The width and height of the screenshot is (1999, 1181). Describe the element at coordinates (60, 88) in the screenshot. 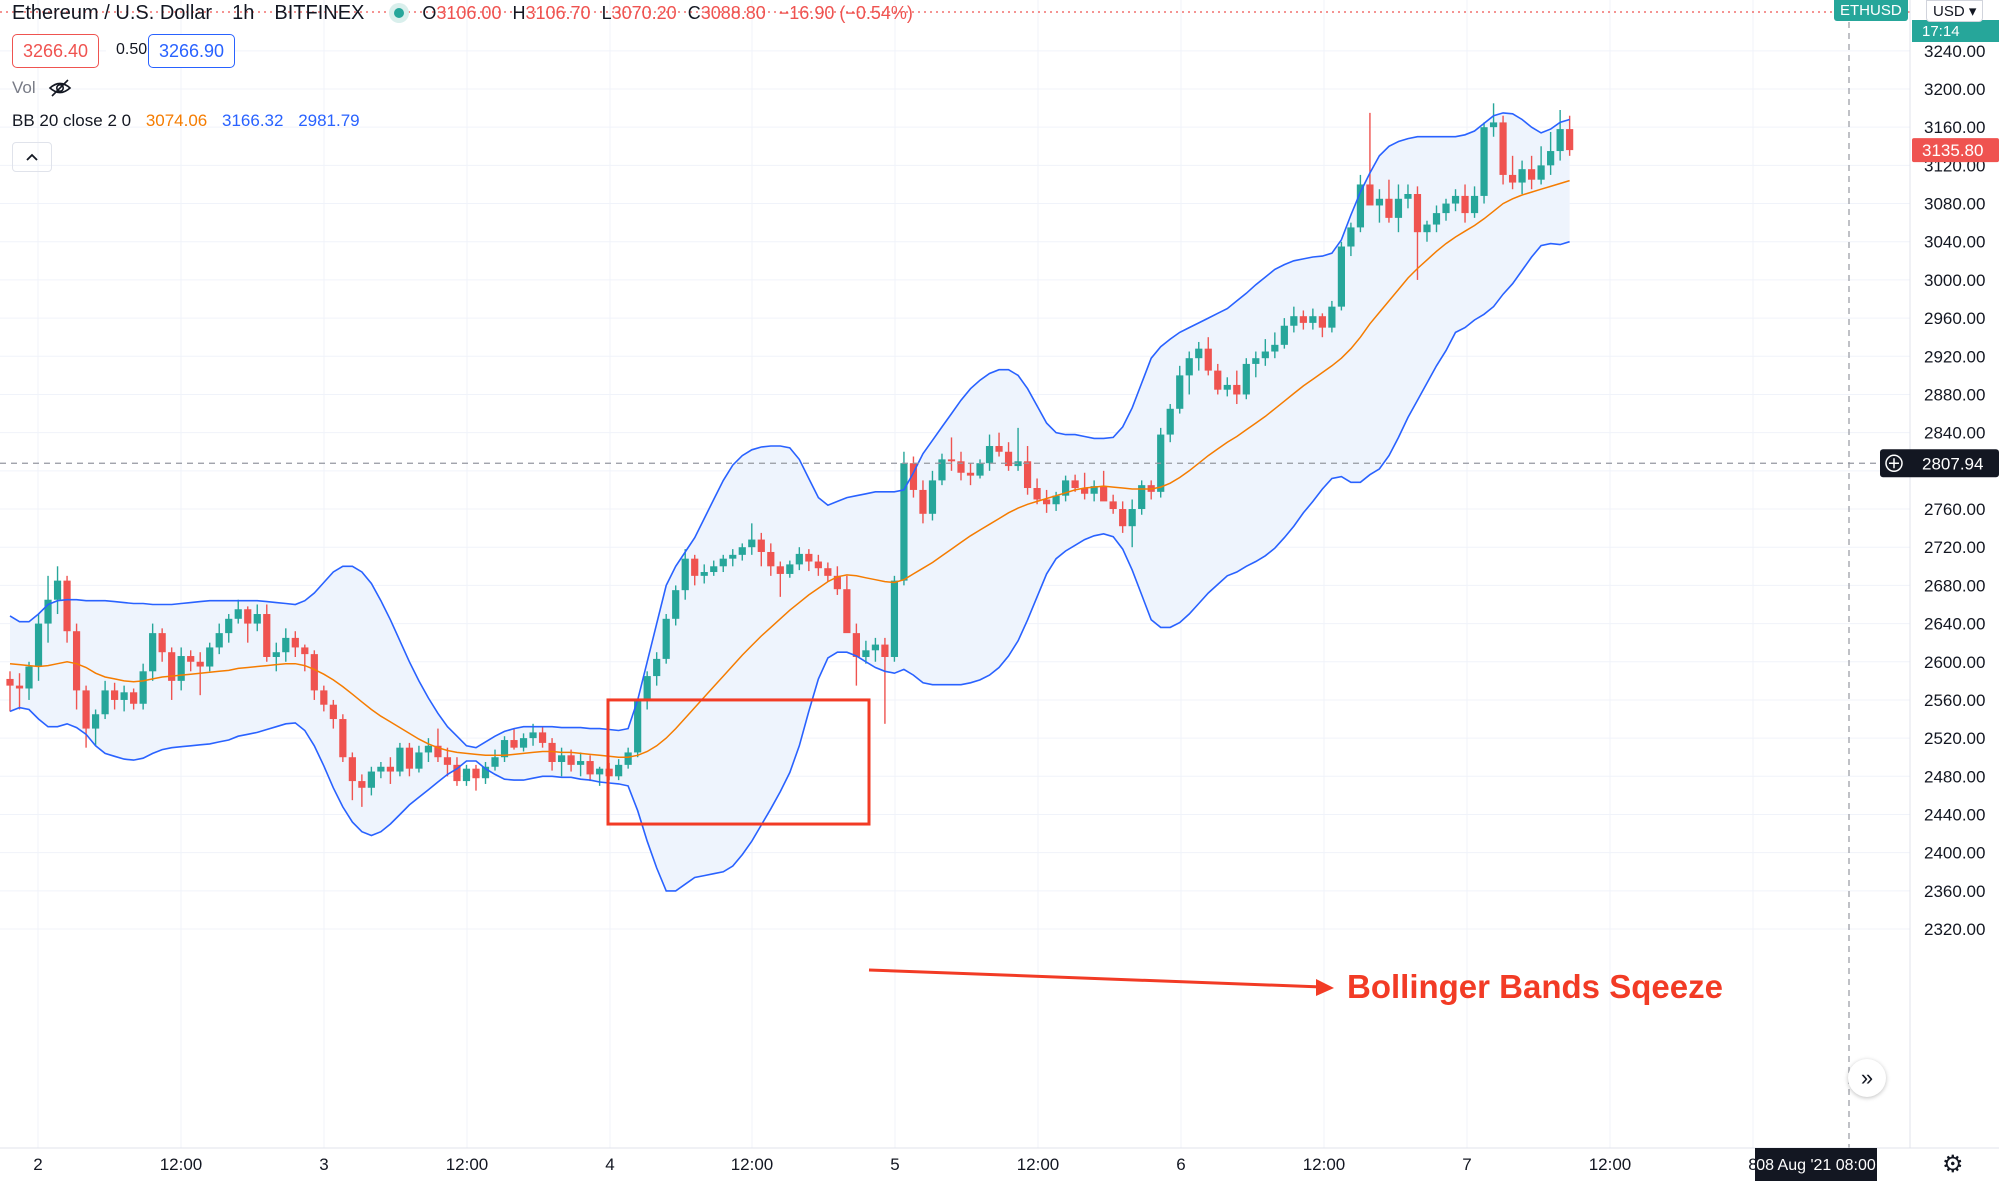

I see `eye-off-icon` at that location.